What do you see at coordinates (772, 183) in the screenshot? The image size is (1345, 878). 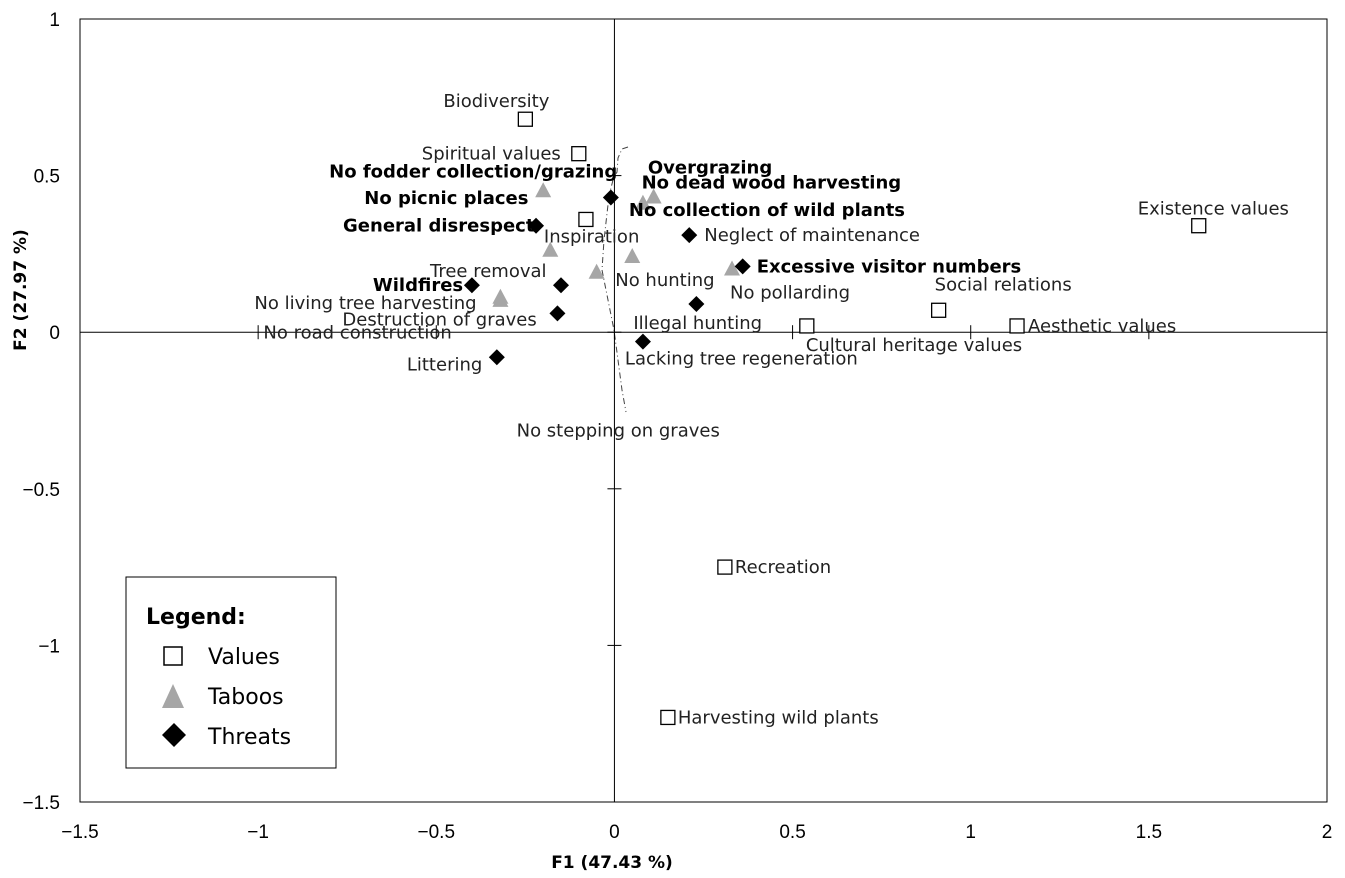 I see `label-no-dead-wood-harvesting: No dead wood harvesting` at bounding box center [772, 183].